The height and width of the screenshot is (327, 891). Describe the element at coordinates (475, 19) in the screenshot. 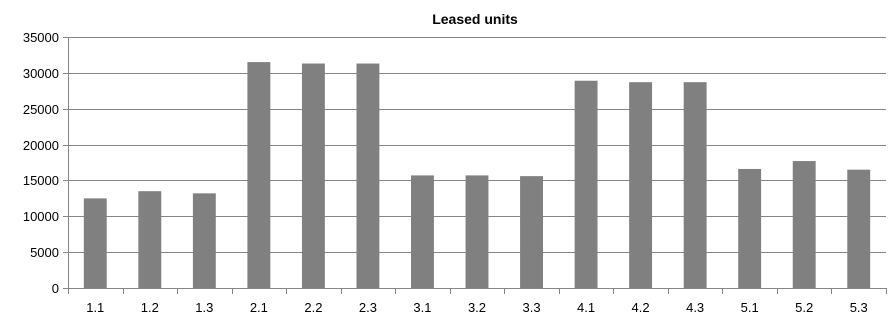

I see `chart-title: Leased units` at that location.